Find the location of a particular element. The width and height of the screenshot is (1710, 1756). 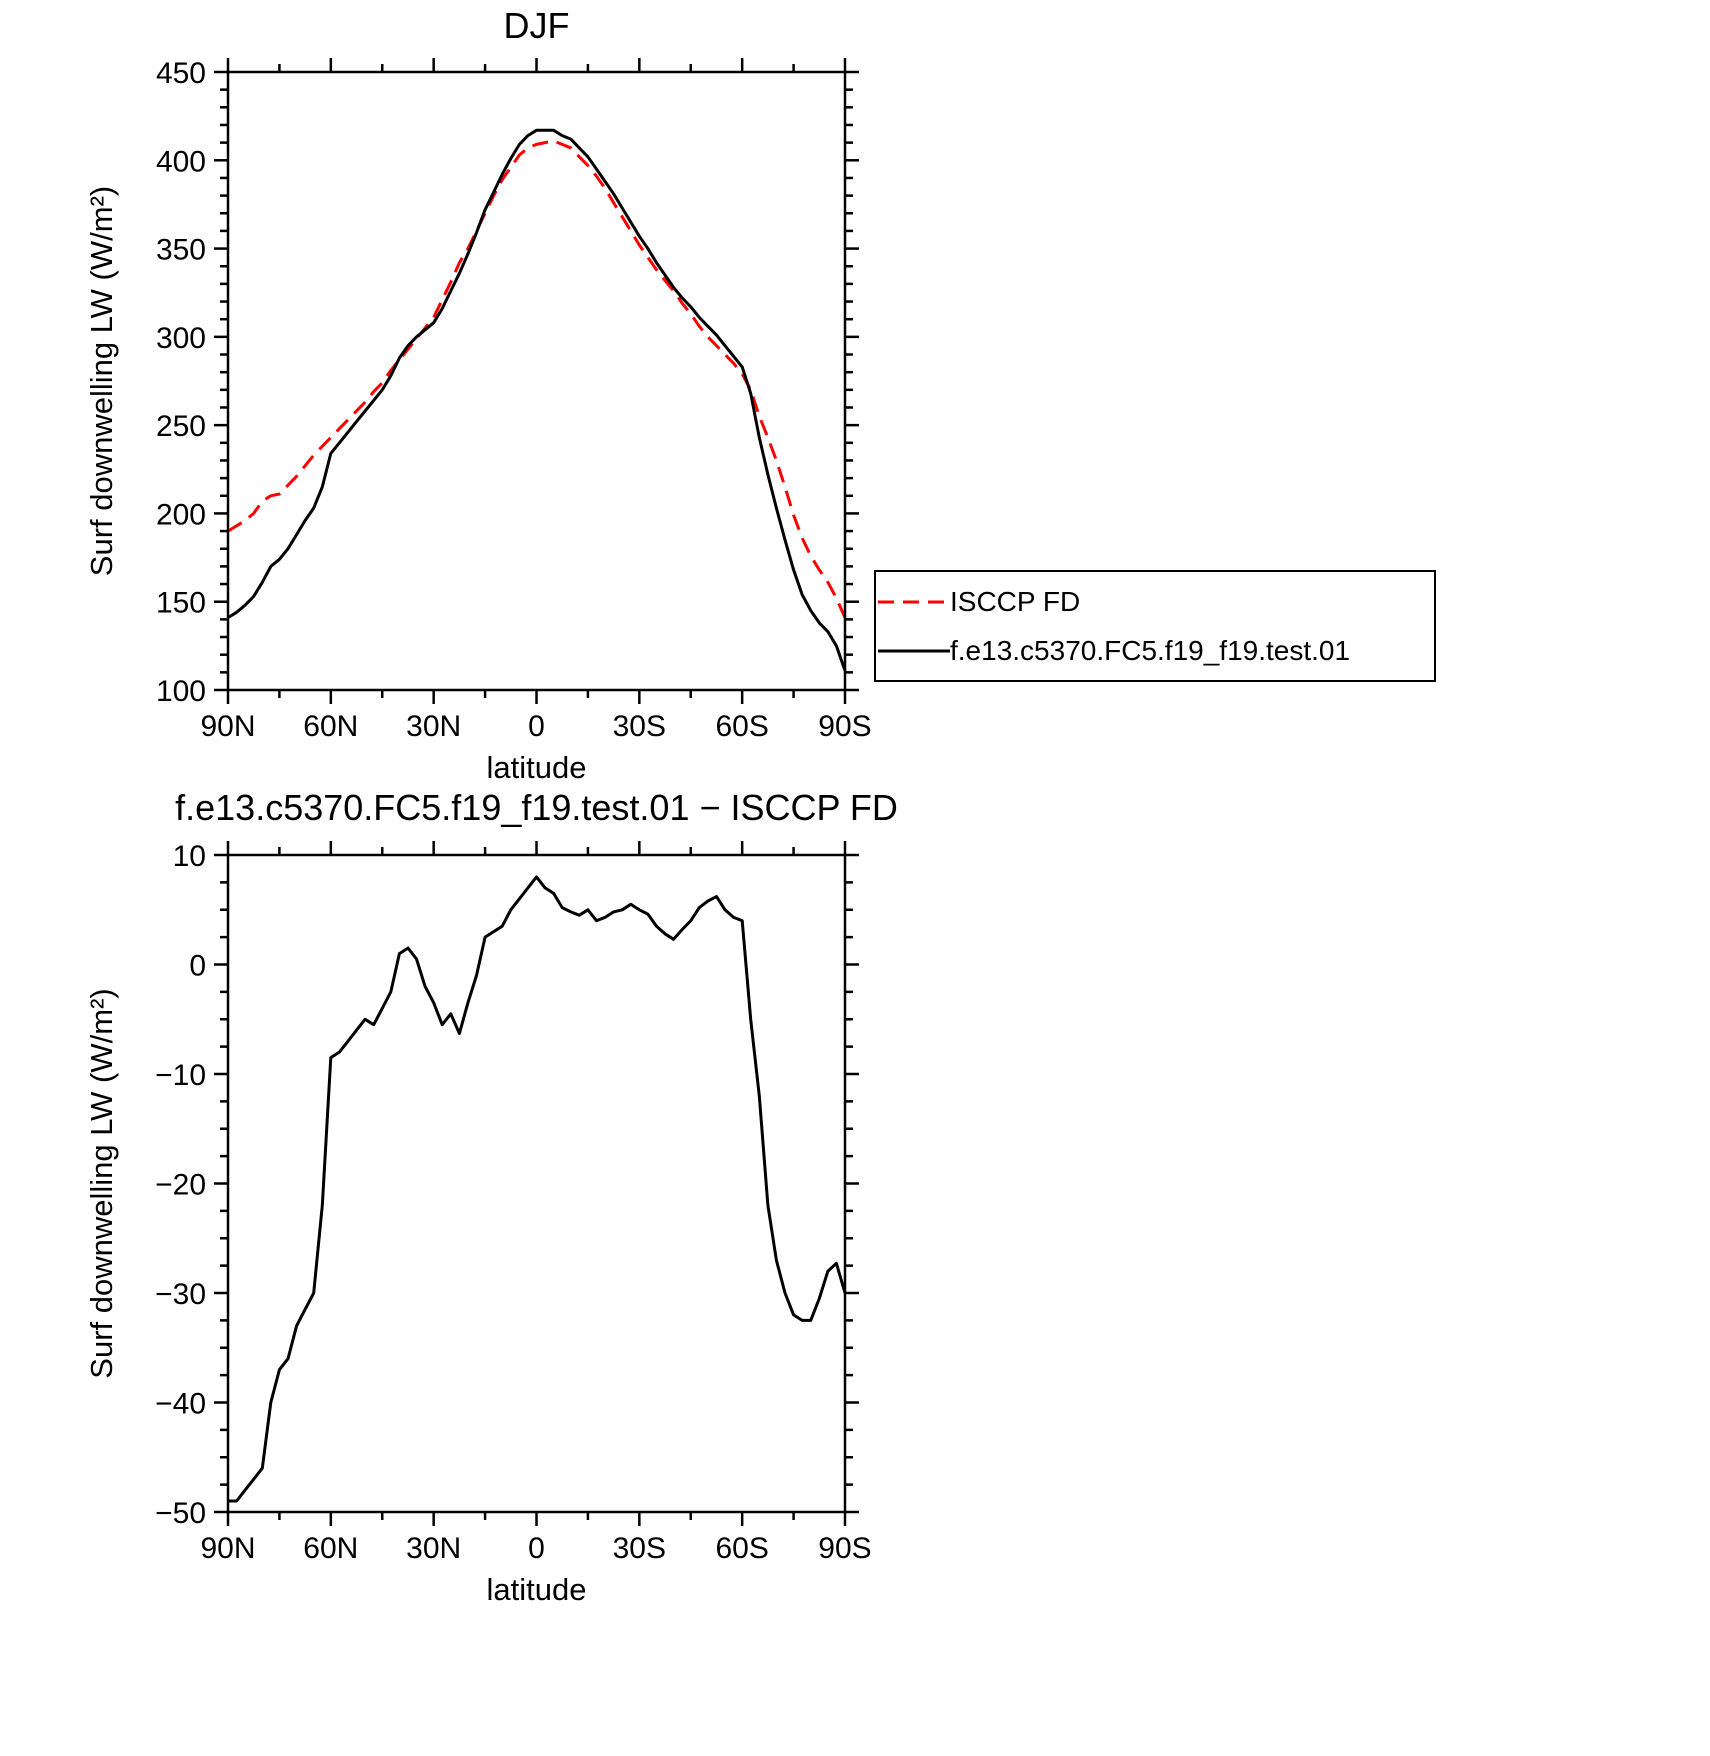

y-tick-label: 0 is located at coordinates (197, 966).